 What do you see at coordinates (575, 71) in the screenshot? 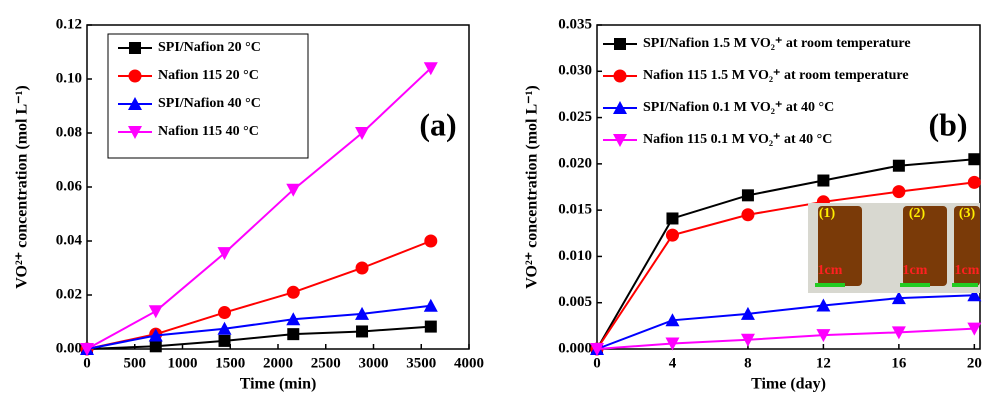
I see `y-tick-label: 0.030` at bounding box center [575, 71].